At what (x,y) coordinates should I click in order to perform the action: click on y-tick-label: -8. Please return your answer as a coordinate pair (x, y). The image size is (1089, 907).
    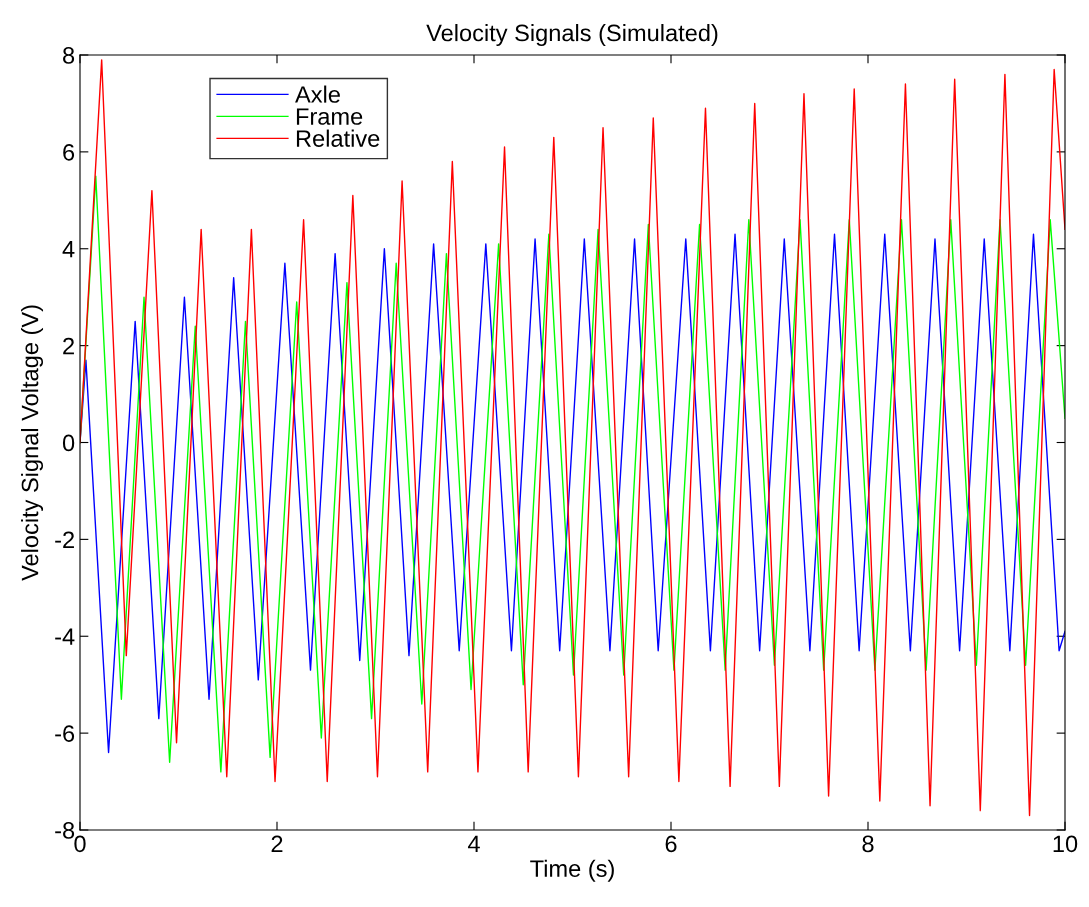
    Looking at the image, I should click on (65, 830).